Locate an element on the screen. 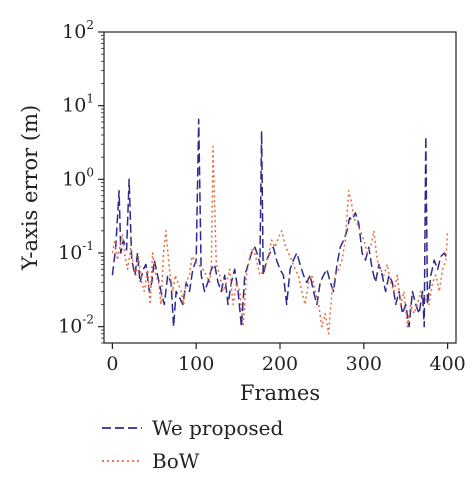 Image resolution: width=474 pixels, height=482 pixels. y-tick-label-0: 10⁰ is located at coordinates (78, 177).